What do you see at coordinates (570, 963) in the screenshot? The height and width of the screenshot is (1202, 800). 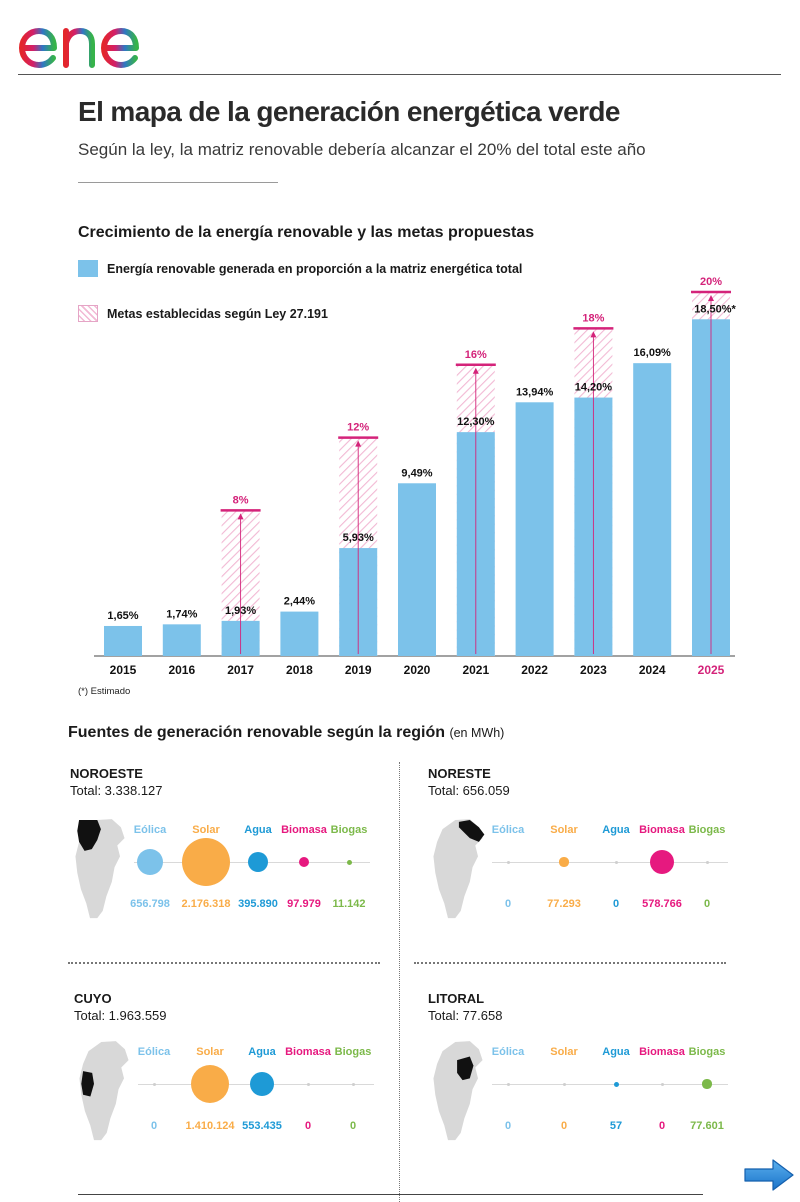 I see `regions-horizontal-divider-right` at bounding box center [570, 963].